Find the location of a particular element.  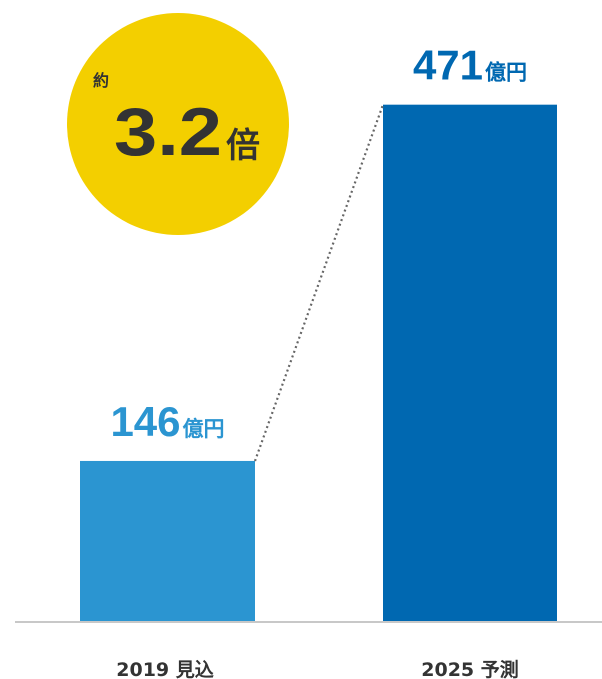

value-number-1: 471 is located at coordinates (448, 65).